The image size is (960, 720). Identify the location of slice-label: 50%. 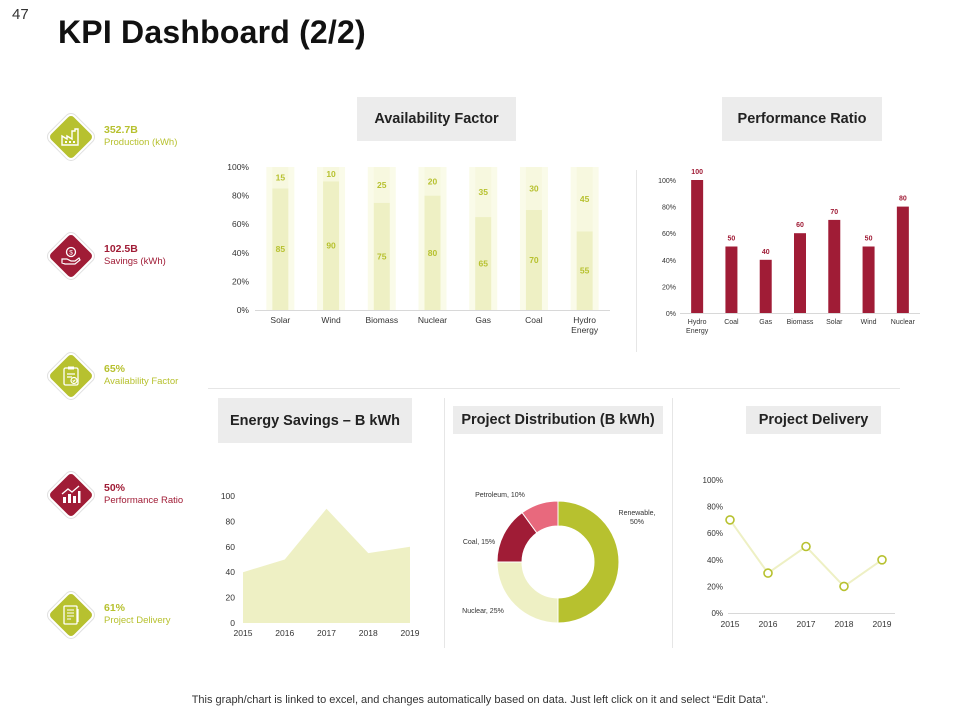
(637, 522).